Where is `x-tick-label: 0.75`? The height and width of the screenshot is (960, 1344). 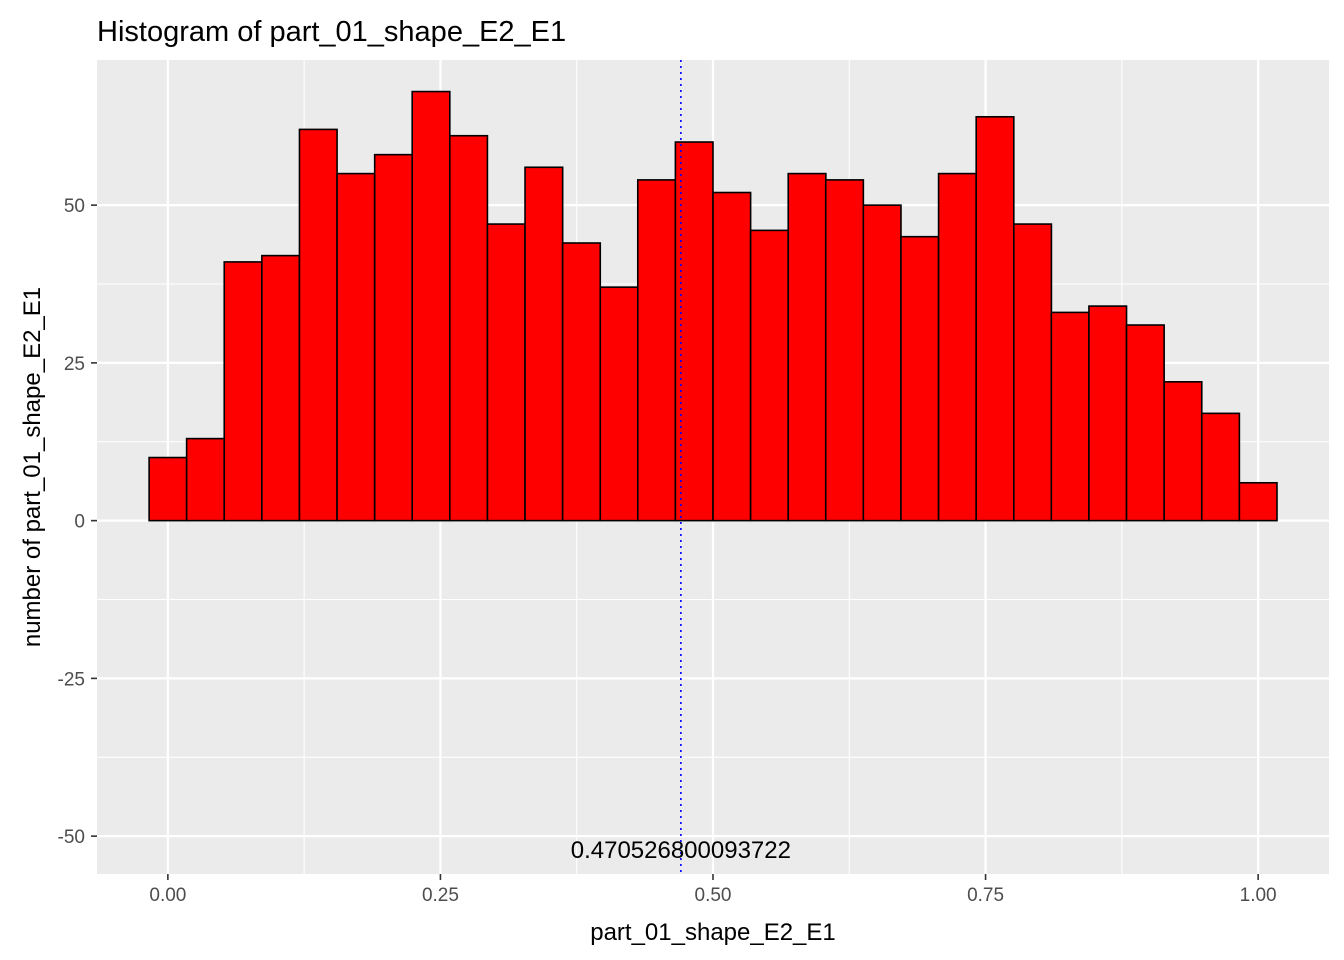
x-tick-label: 0.75 is located at coordinates (985, 895).